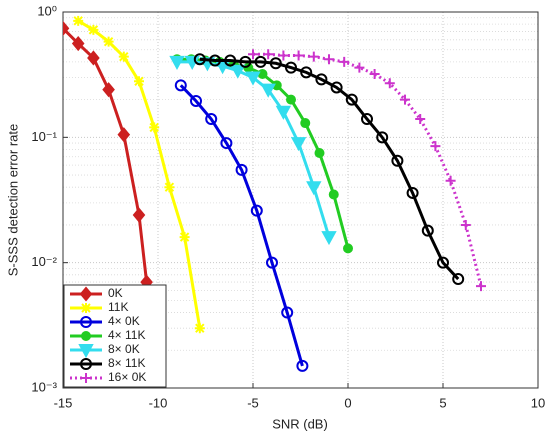 The image size is (550, 437). What do you see at coordinates (44, 386) in the screenshot?
I see `y-tick-label: 10⁻³` at bounding box center [44, 386].